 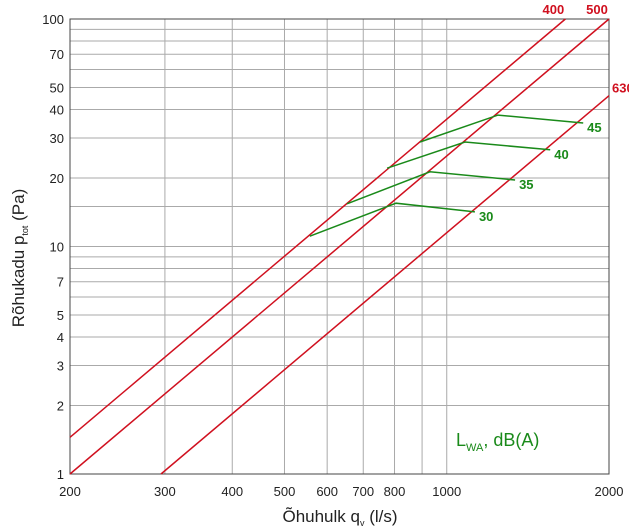 What do you see at coordinates (561, 154) in the screenshot?
I see `series-label: 40` at bounding box center [561, 154].